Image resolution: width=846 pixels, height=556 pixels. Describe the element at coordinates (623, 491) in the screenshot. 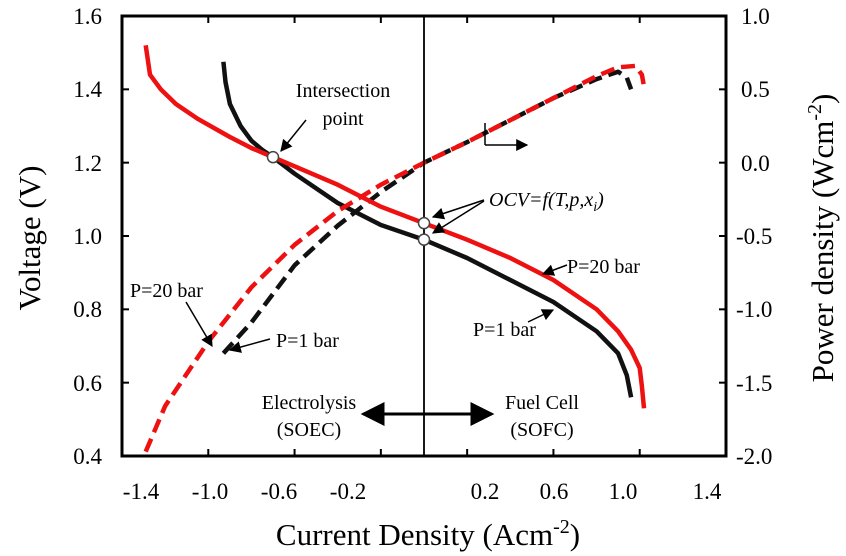

I see `x-tick-label: 1.0` at that location.